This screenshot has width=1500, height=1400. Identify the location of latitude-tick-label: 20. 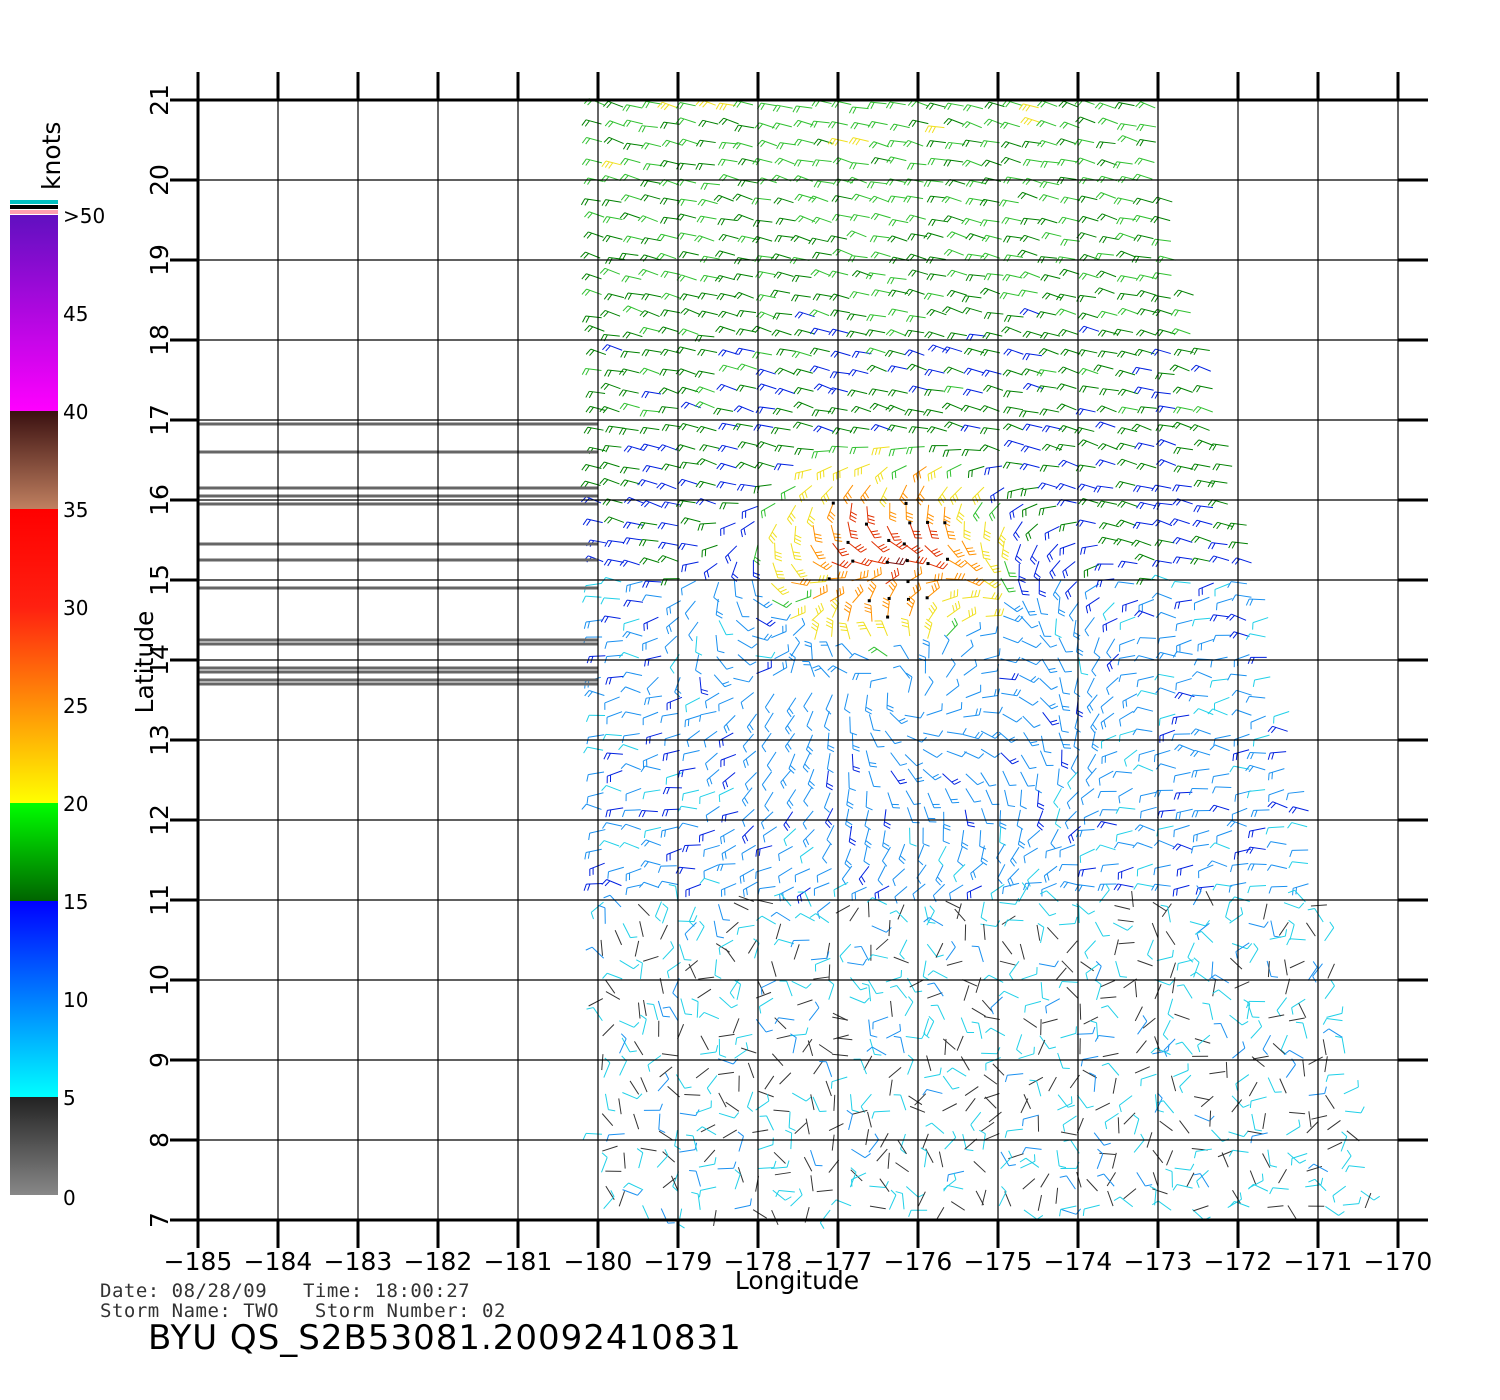
(159, 180).